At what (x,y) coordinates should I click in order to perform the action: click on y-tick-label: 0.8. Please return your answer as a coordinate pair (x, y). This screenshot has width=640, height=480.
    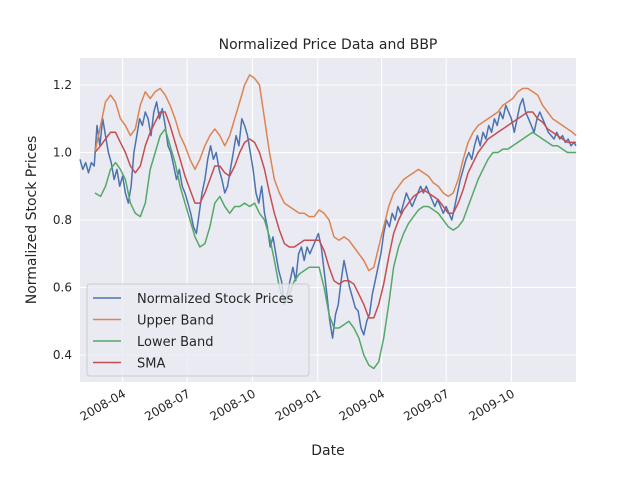
    Looking at the image, I should click on (62, 220).